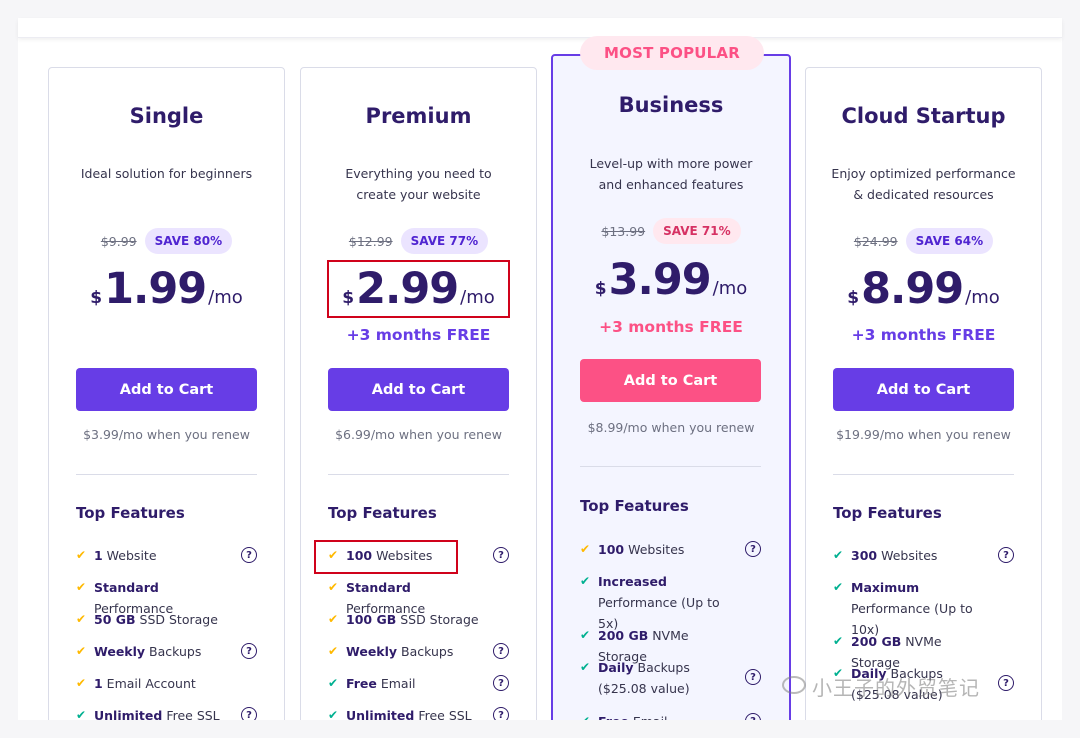 This screenshot has width=1080, height=738. I want to click on feature-item: ✔ 1 Website?, so click(166, 555).